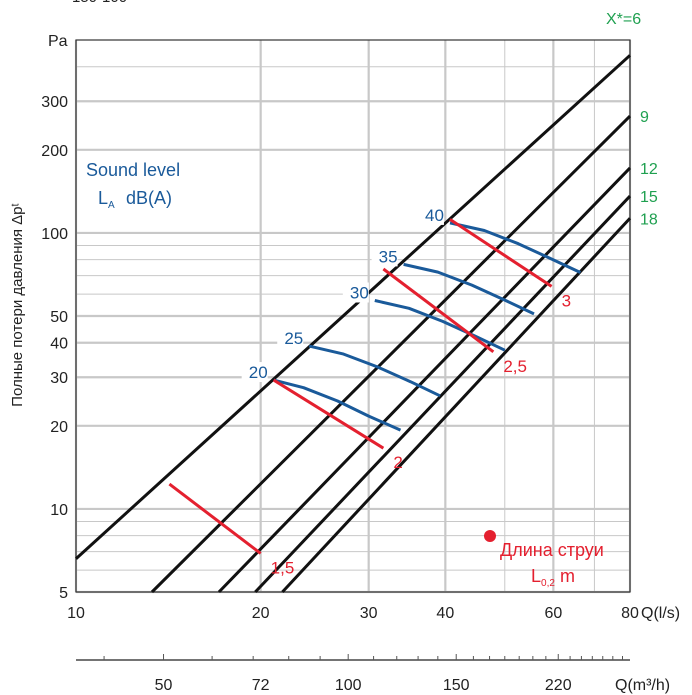 The image size is (692, 695). I want to click on x2-tick-label-2: 100, so click(348, 685).